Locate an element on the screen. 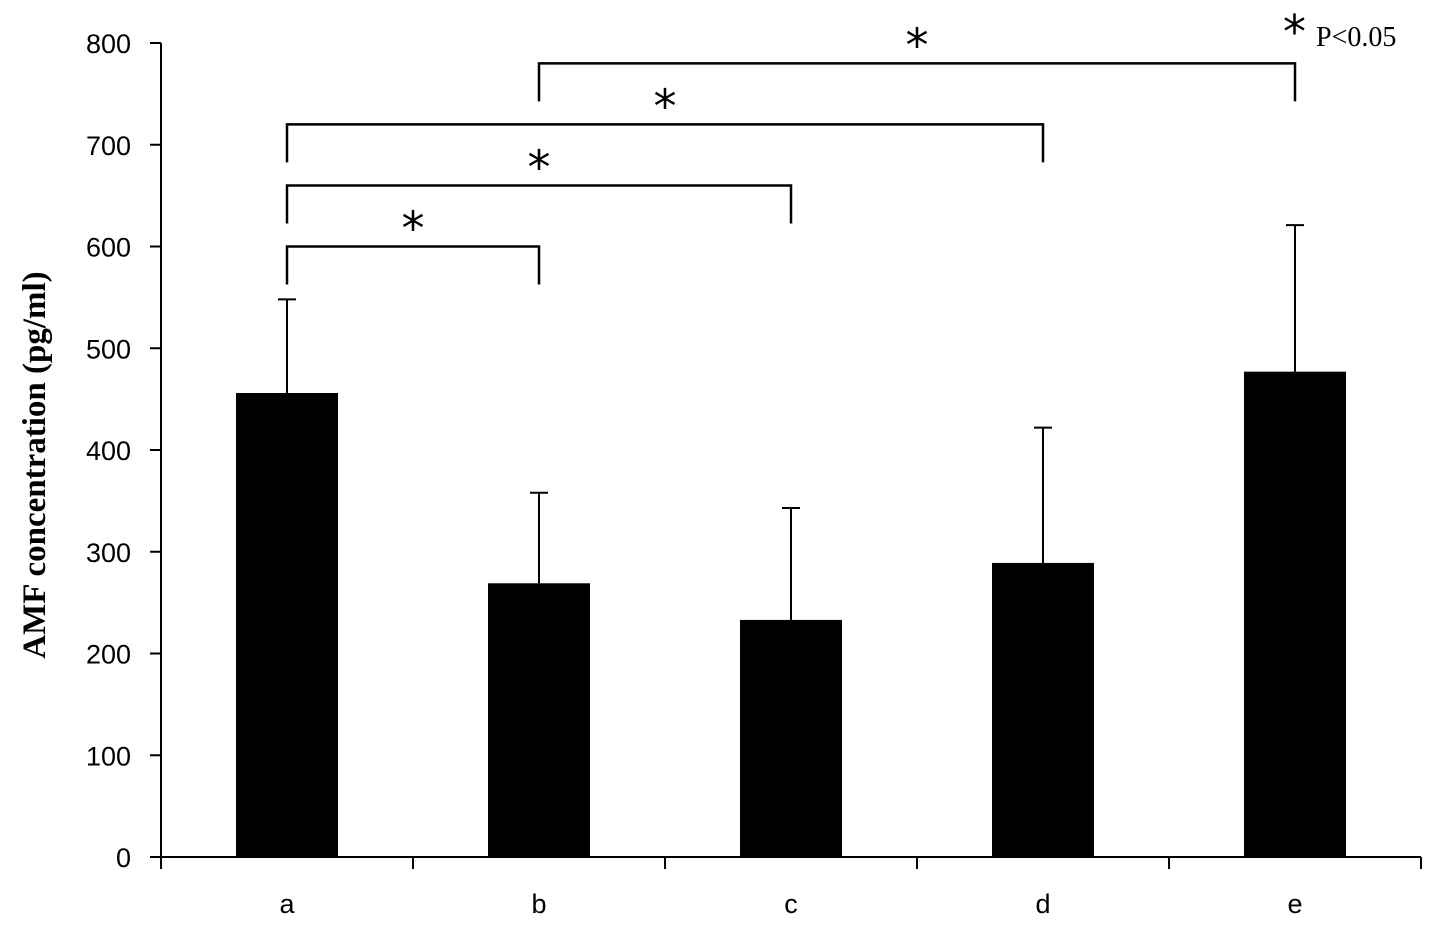  x-tick-label: d is located at coordinates (1042, 904).